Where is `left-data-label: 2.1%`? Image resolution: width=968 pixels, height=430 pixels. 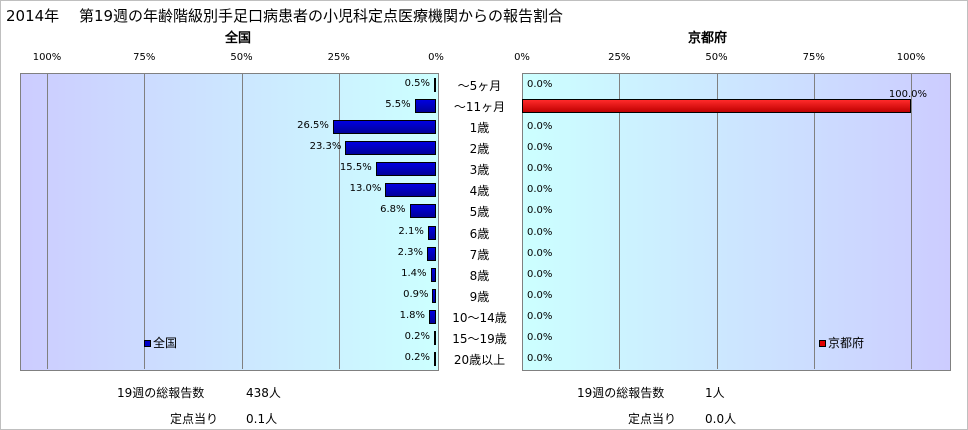
left-data-label: 2.1% is located at coordinates (411, 231).